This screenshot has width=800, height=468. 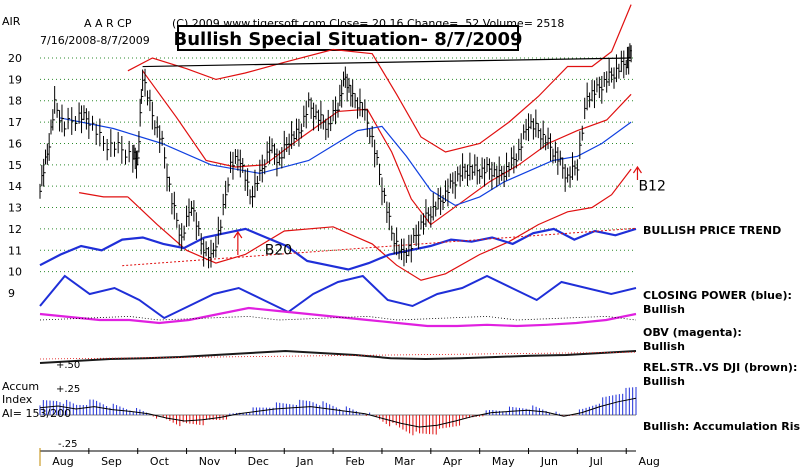 What do you see at coordinates (692, 332) in the screenshot?
I see `obv-label: OBV (magenta):` at bounding box center [692, 332].